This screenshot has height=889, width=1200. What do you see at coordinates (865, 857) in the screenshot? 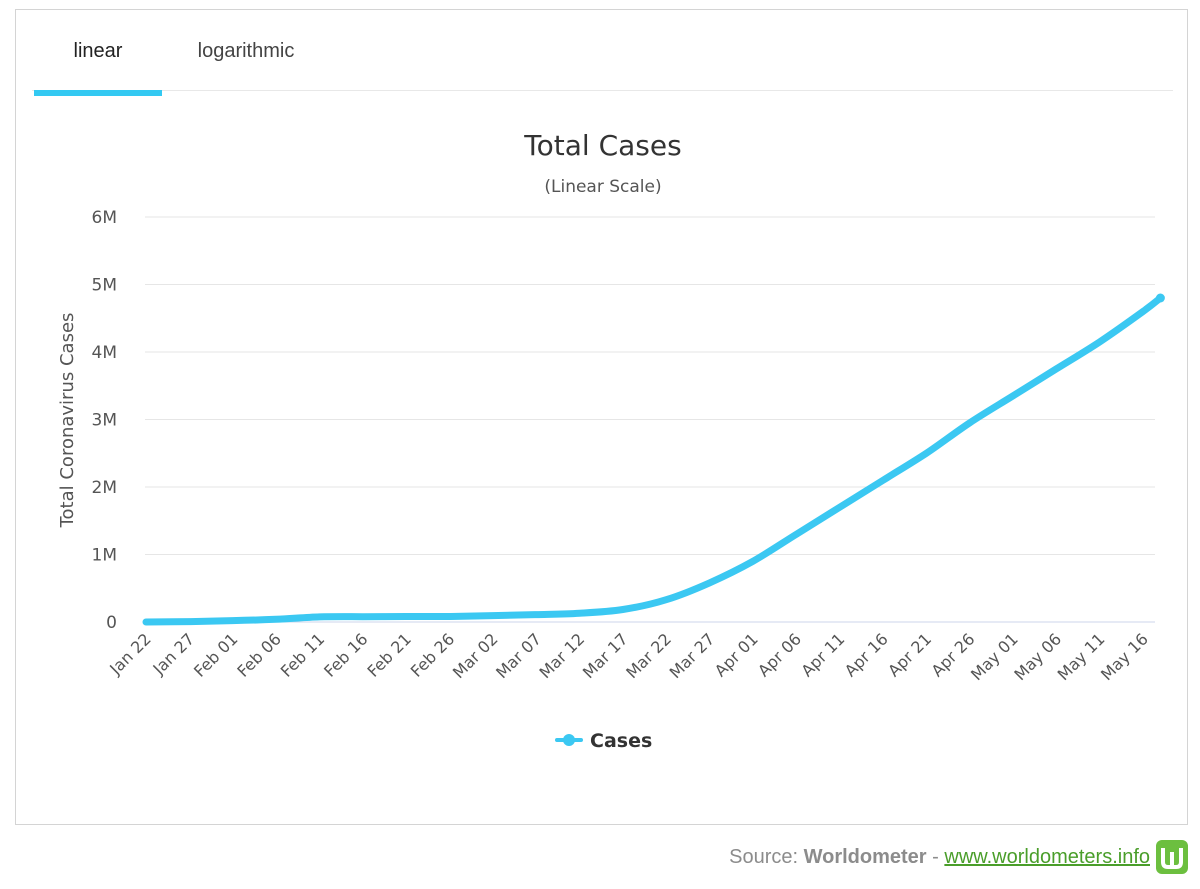
I see `source-brand: Worldometer` at bounding box center [865, 857].